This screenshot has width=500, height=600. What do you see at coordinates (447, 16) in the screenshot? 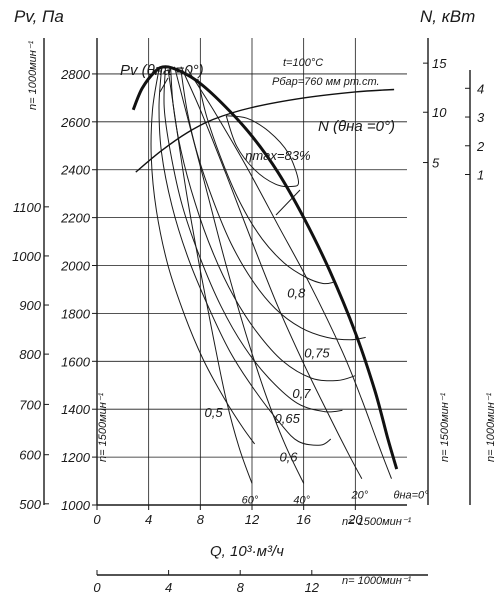
I see `power-axis-title: N, кВт` at bounding box center [447, 16].